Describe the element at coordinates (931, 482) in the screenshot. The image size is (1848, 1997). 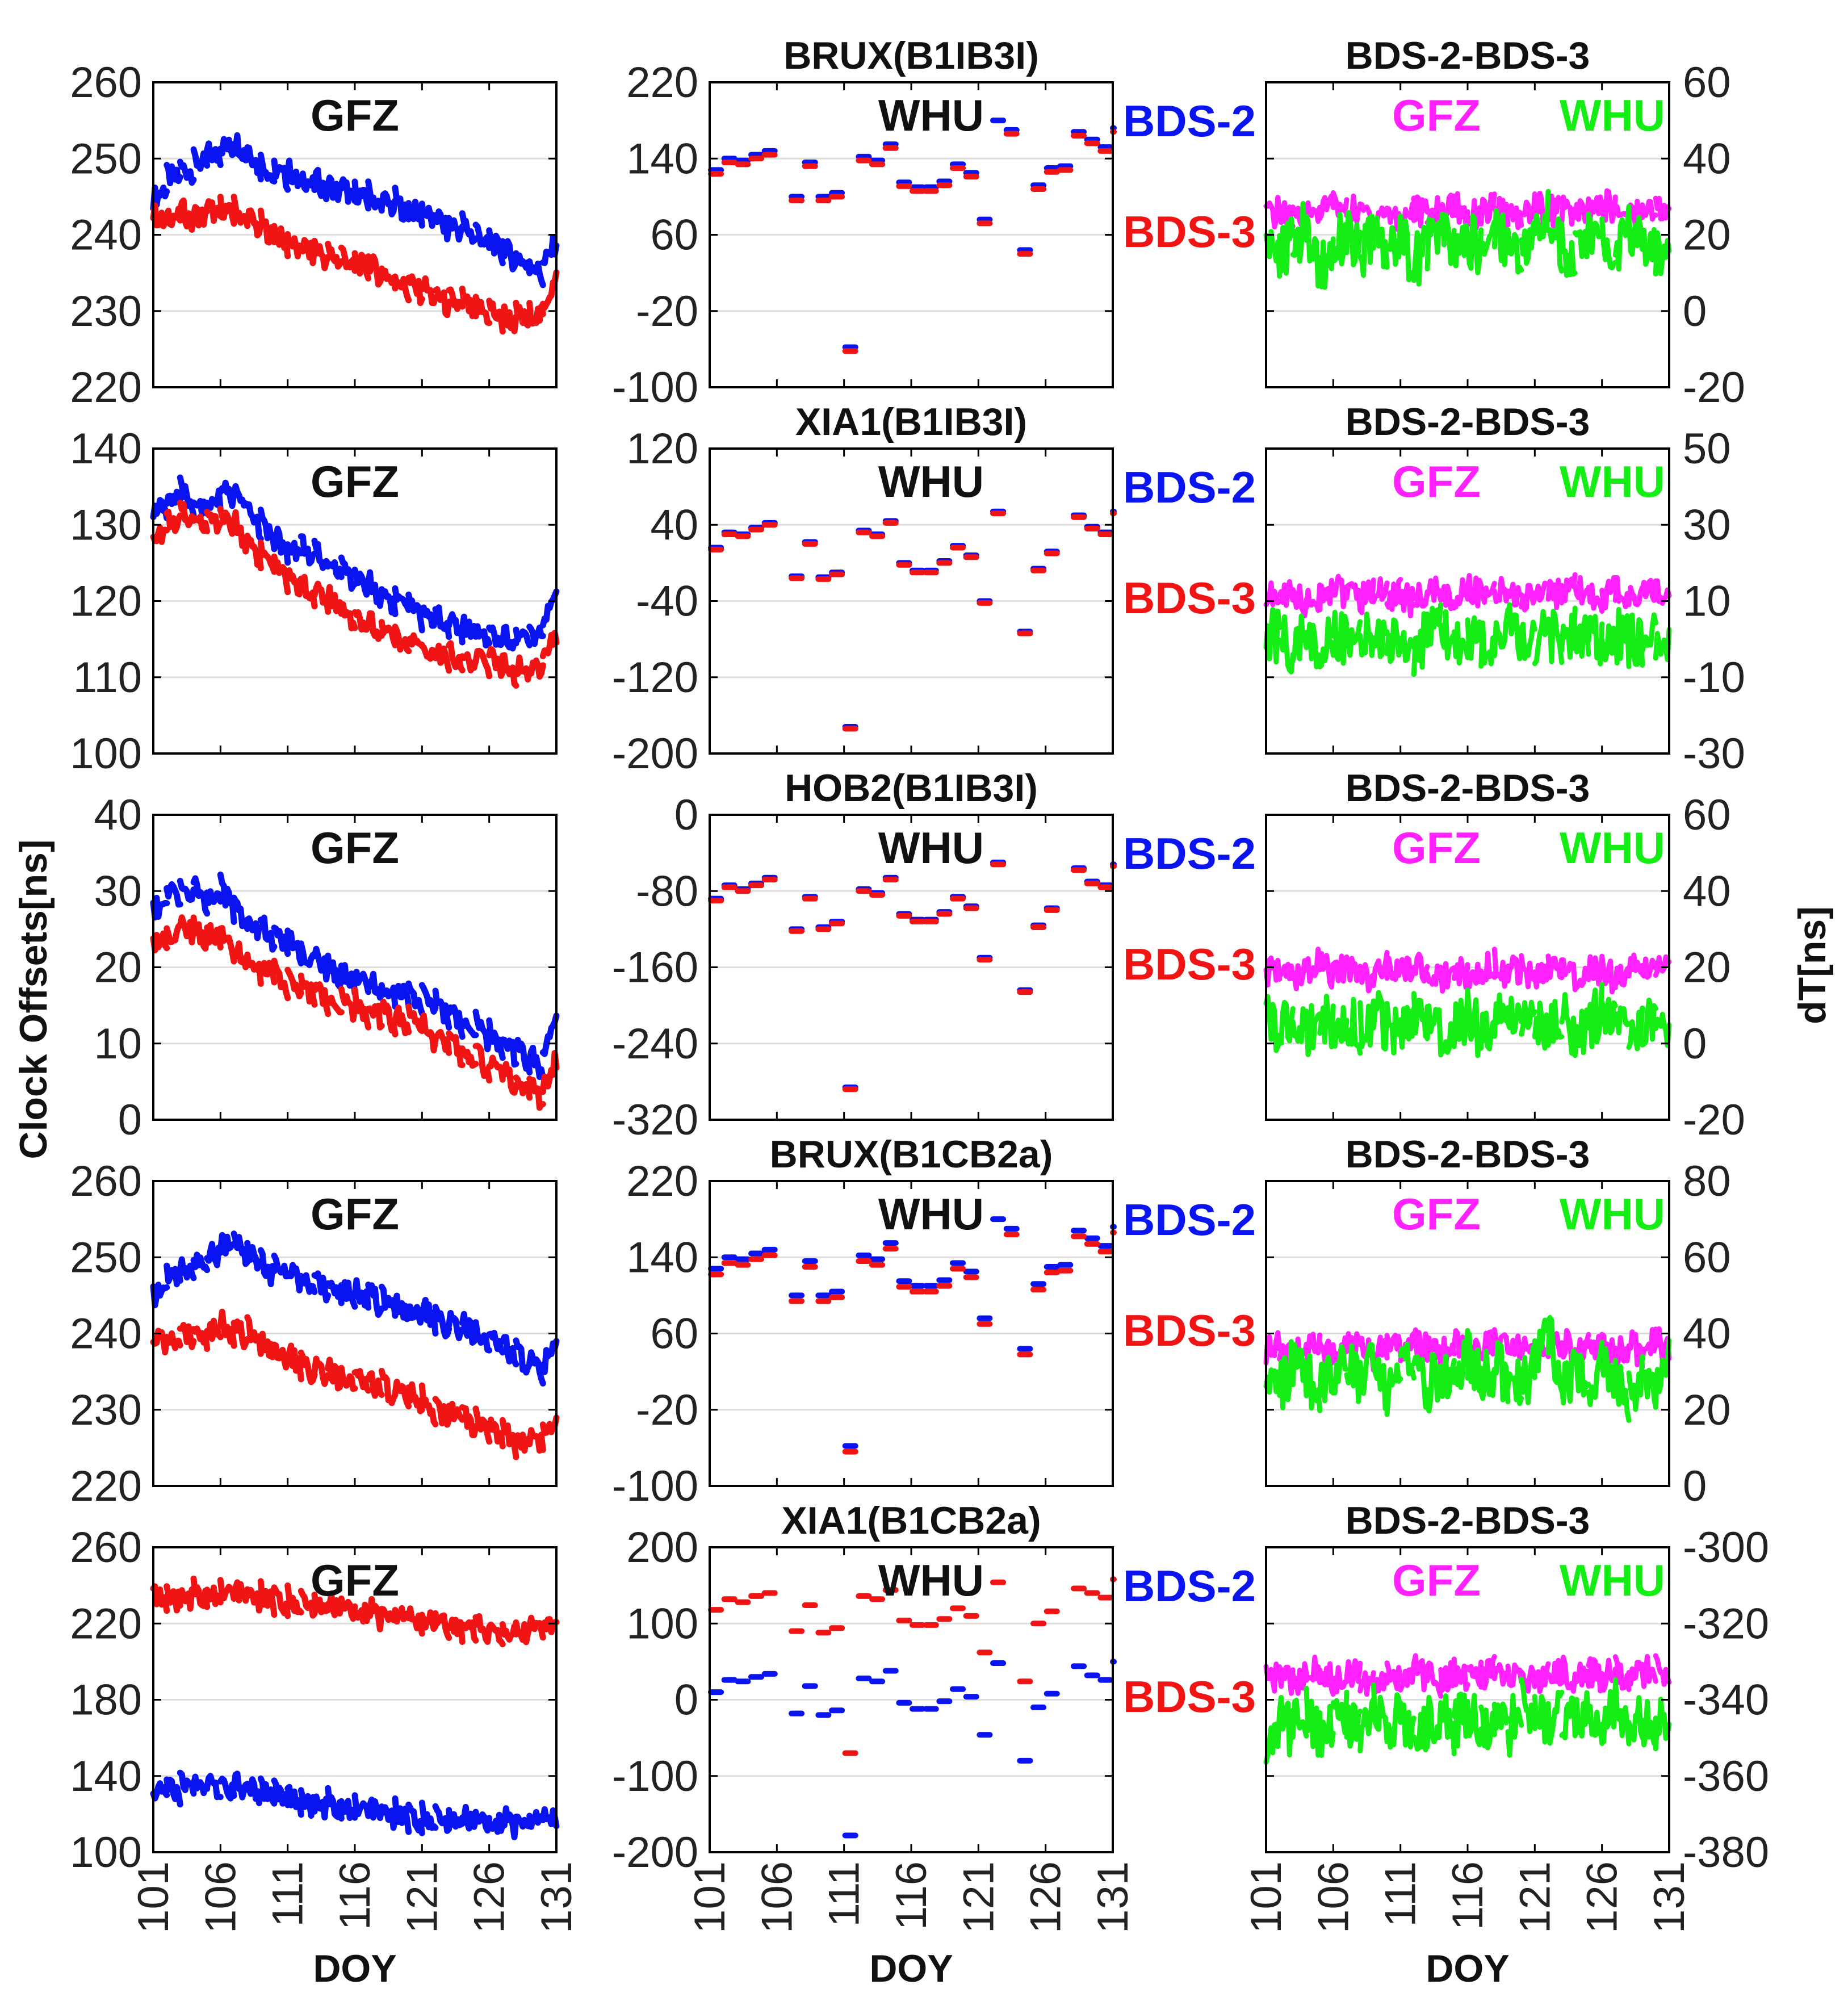
I see `panel-inner-title: WHU` at that location.